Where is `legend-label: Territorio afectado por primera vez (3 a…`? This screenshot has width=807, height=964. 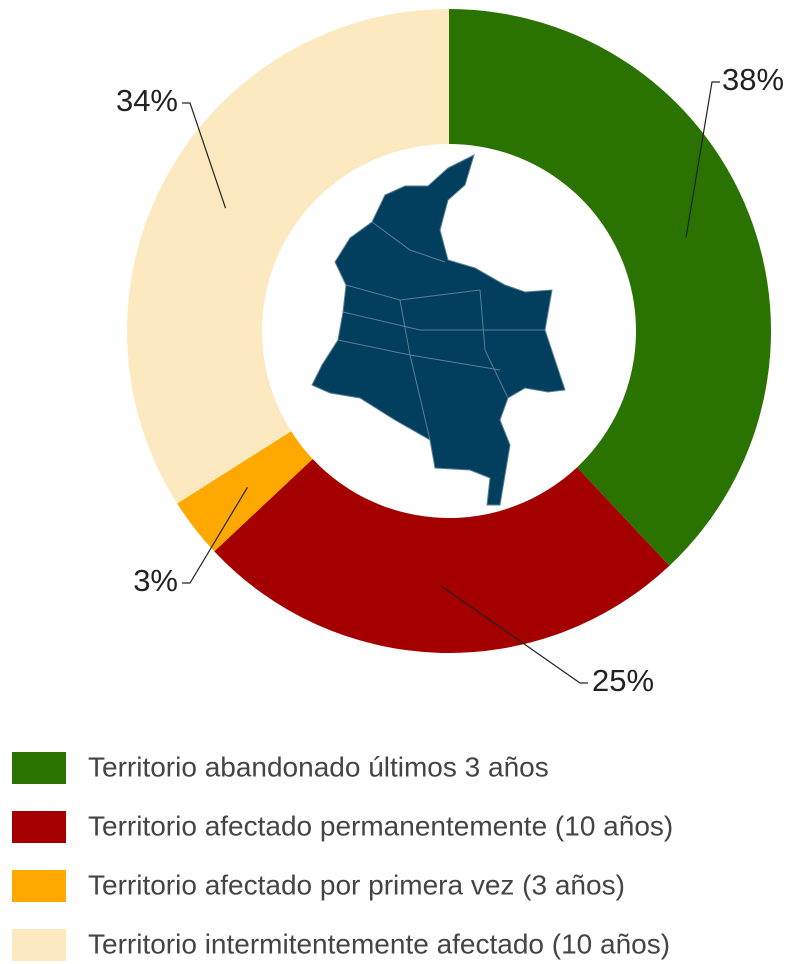 legend-label: Territorio afectado por primera vez (3 a… is located at coordinates (356, 884).